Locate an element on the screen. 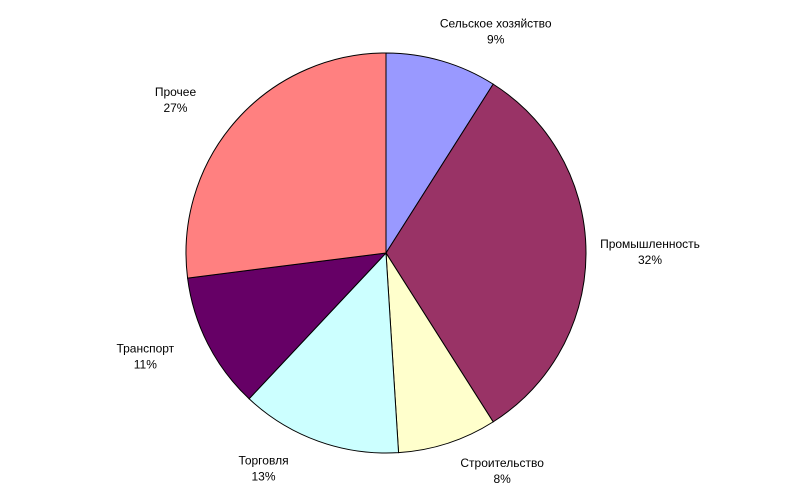  slice-label-name: Торговля is located at coordinates (263, 461).